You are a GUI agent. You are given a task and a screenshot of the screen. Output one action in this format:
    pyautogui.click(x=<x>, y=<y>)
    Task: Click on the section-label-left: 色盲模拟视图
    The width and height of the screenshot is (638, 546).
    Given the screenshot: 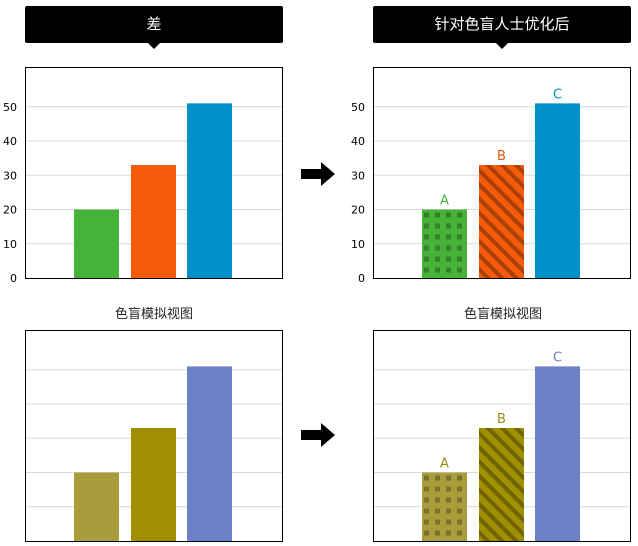 What is the action you would take?
    pyautogui.click(x=153, y=314)
    